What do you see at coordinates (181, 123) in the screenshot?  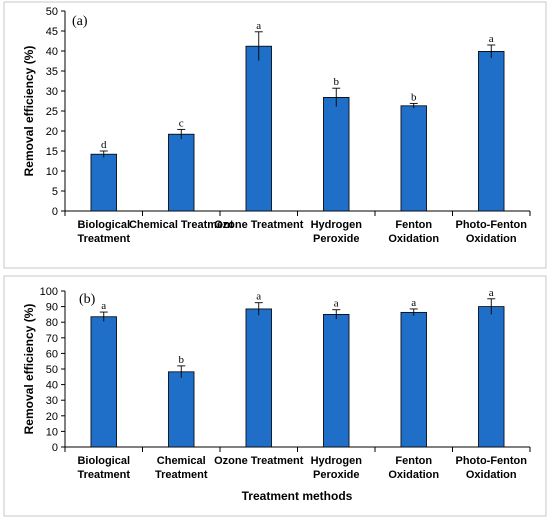 I see `significance-label: c` at bounding box center [181, 123].